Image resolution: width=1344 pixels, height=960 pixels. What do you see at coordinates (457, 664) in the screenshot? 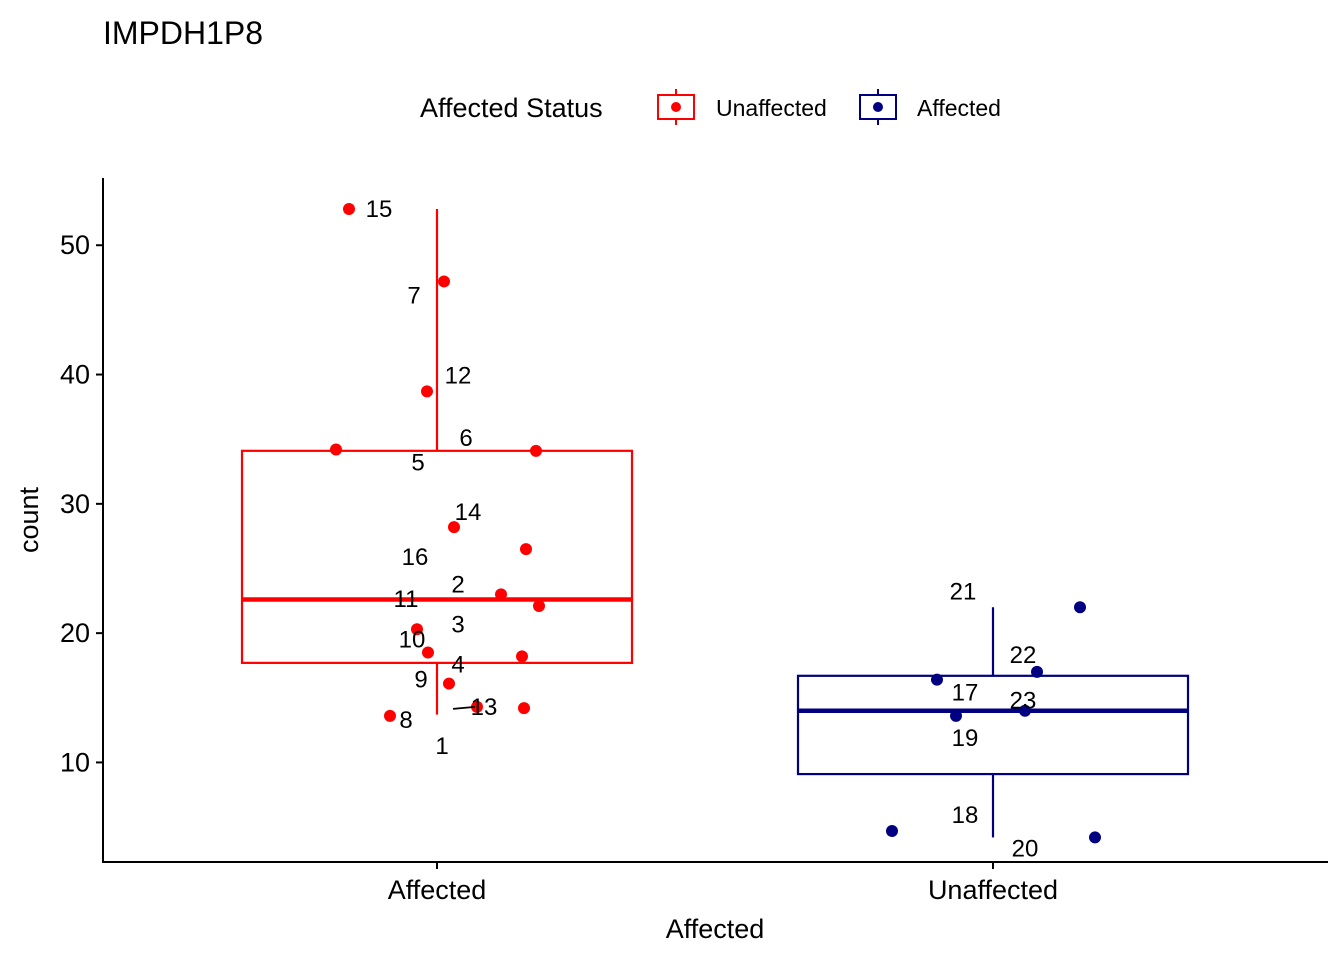
I see `point-label-4: 4` at bounding box center [457, 664].